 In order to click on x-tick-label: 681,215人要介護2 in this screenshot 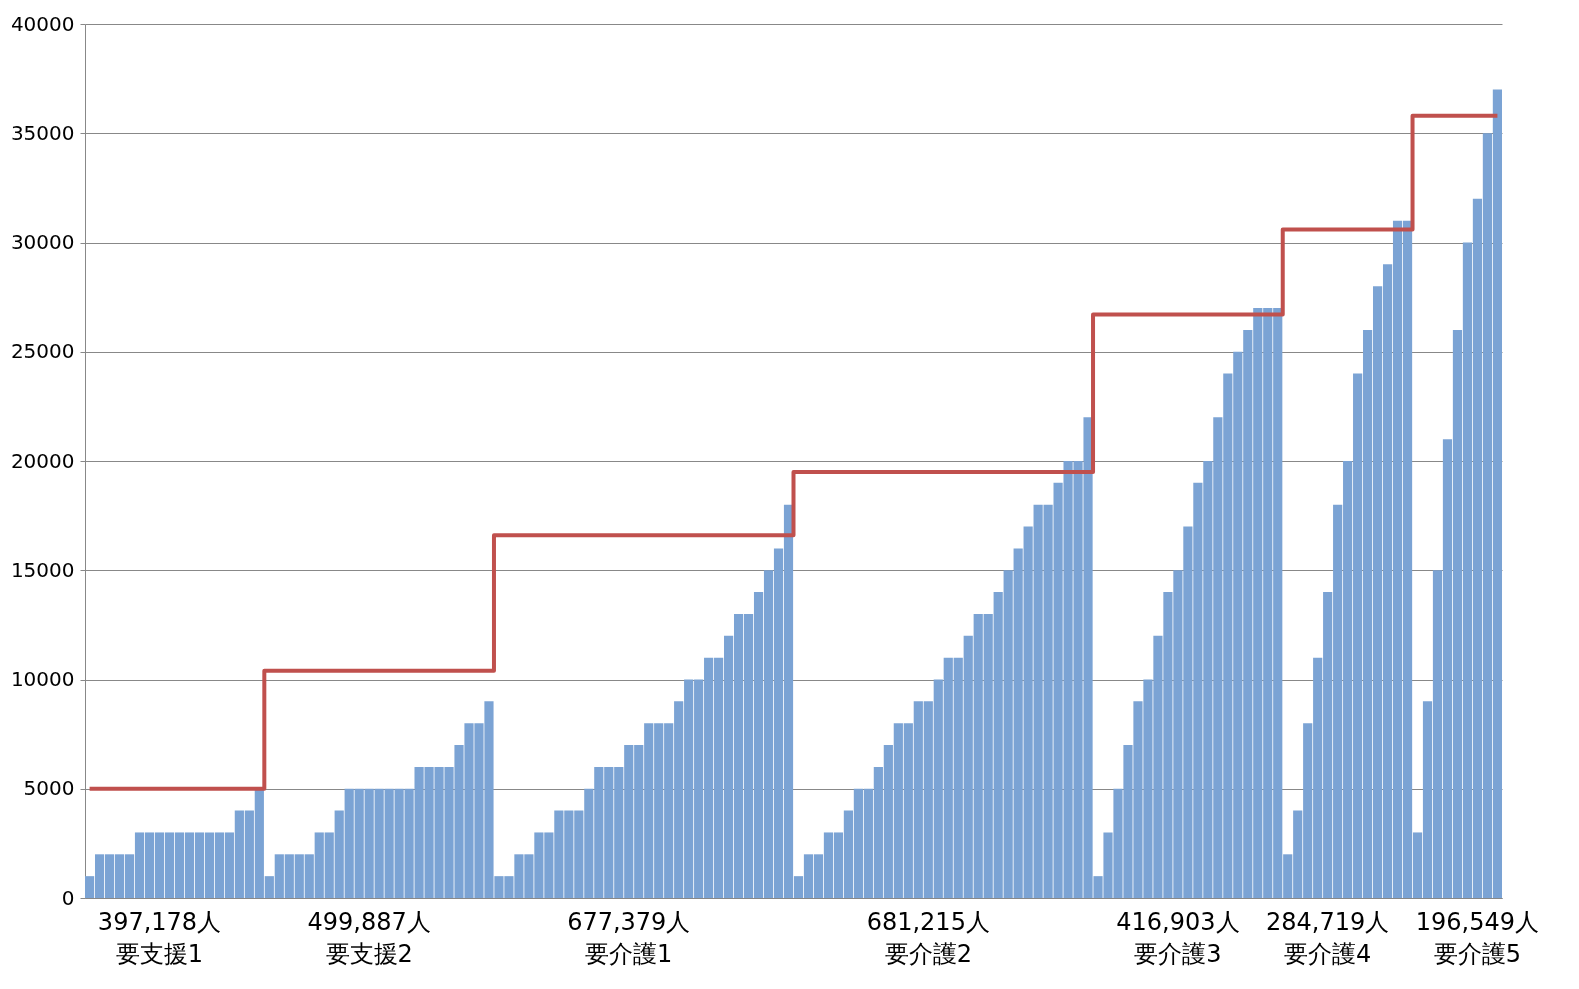, I will do `click(928, 937)`.